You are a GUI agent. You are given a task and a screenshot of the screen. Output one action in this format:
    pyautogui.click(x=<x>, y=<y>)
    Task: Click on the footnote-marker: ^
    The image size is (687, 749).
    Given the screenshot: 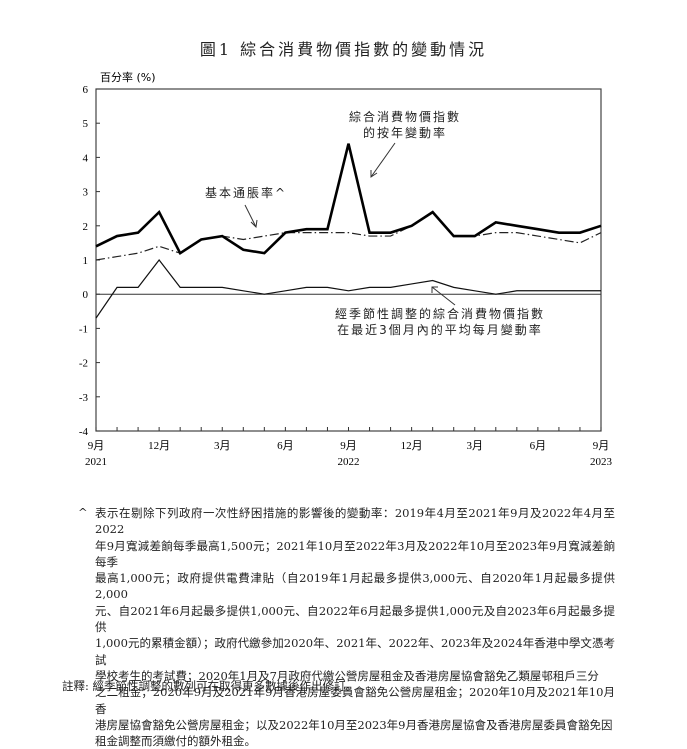 What is the action you would take?
    pyautogui.click(x=83, y=512)
    